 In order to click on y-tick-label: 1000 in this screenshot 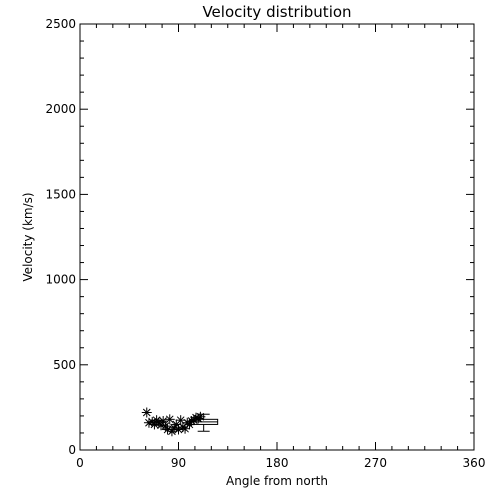, I will do `click(60, 280)`.